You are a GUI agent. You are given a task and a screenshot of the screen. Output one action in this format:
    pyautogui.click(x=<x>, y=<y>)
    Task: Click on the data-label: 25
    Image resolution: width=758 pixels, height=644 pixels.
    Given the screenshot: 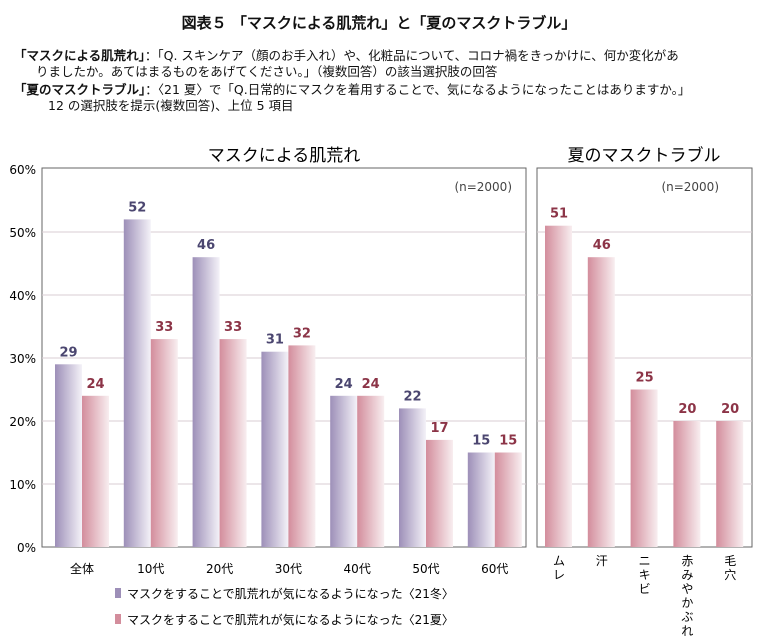 What is the action you would take?
    pyautogui.click(x=645, y=378)
    